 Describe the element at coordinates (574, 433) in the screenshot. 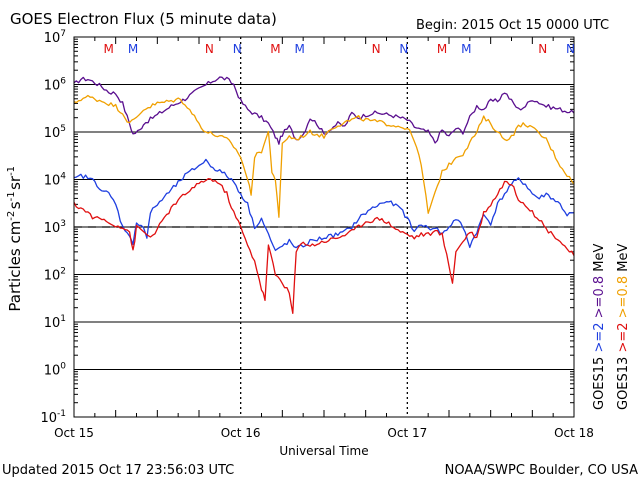

I see `x-tick-label: Oct 18` at that location.